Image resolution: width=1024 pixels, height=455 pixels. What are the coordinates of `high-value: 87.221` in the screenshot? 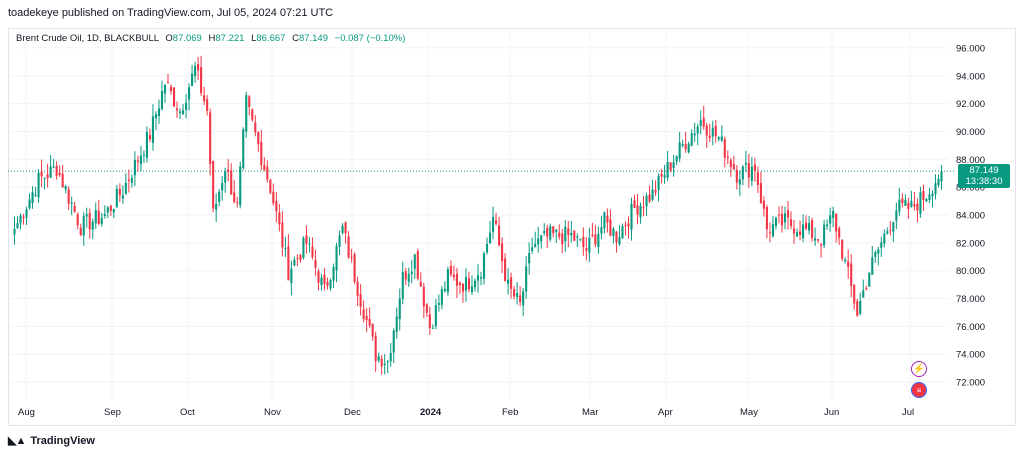 It's located at (230, 38).